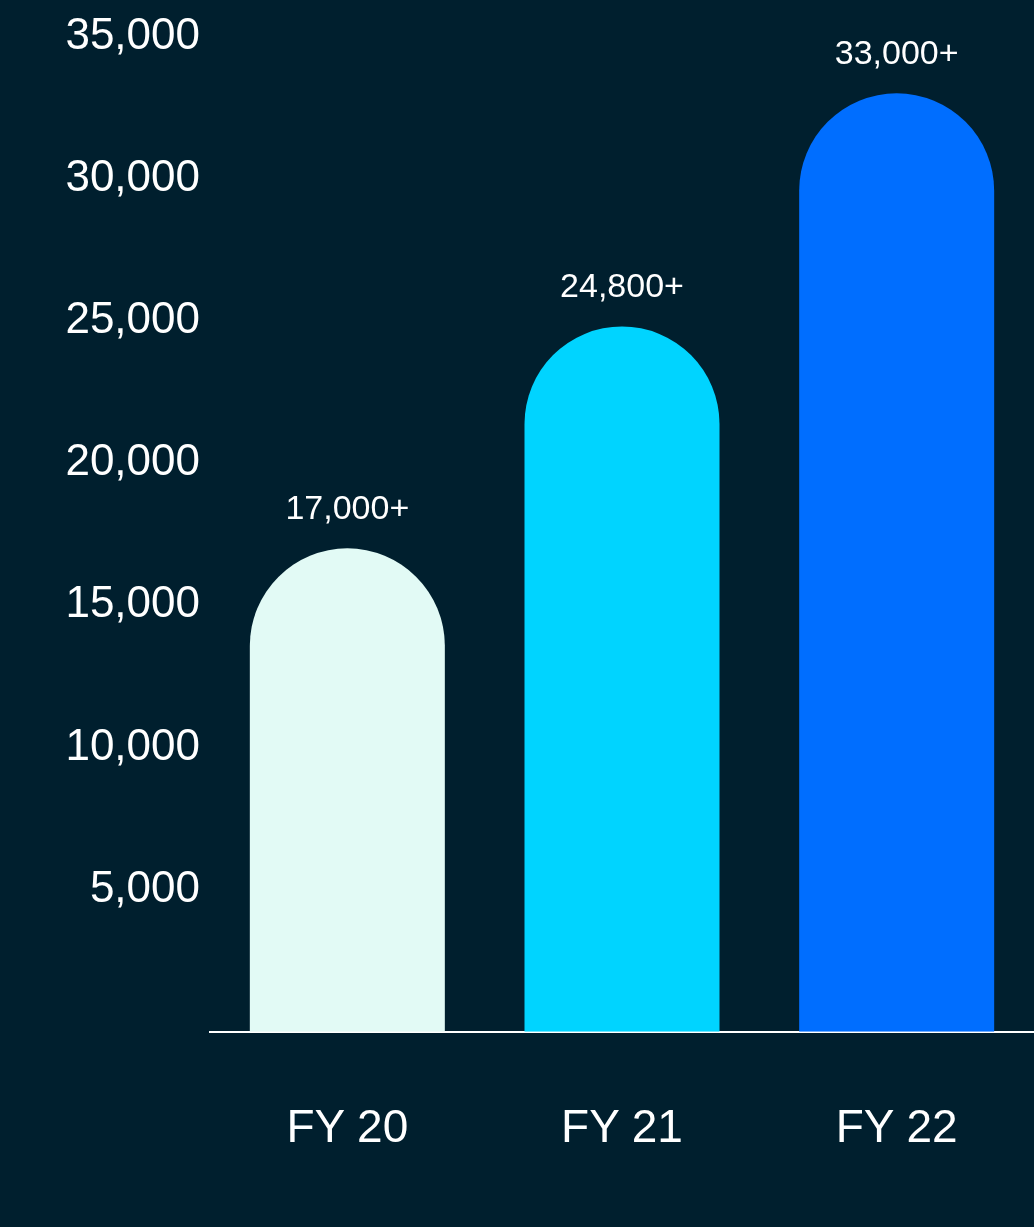 This screenshot has height=1227, width=1034. Describe the element at coordinates (132, 744) in the screenshot. I see `y-tick-label: 10,000` at that location.